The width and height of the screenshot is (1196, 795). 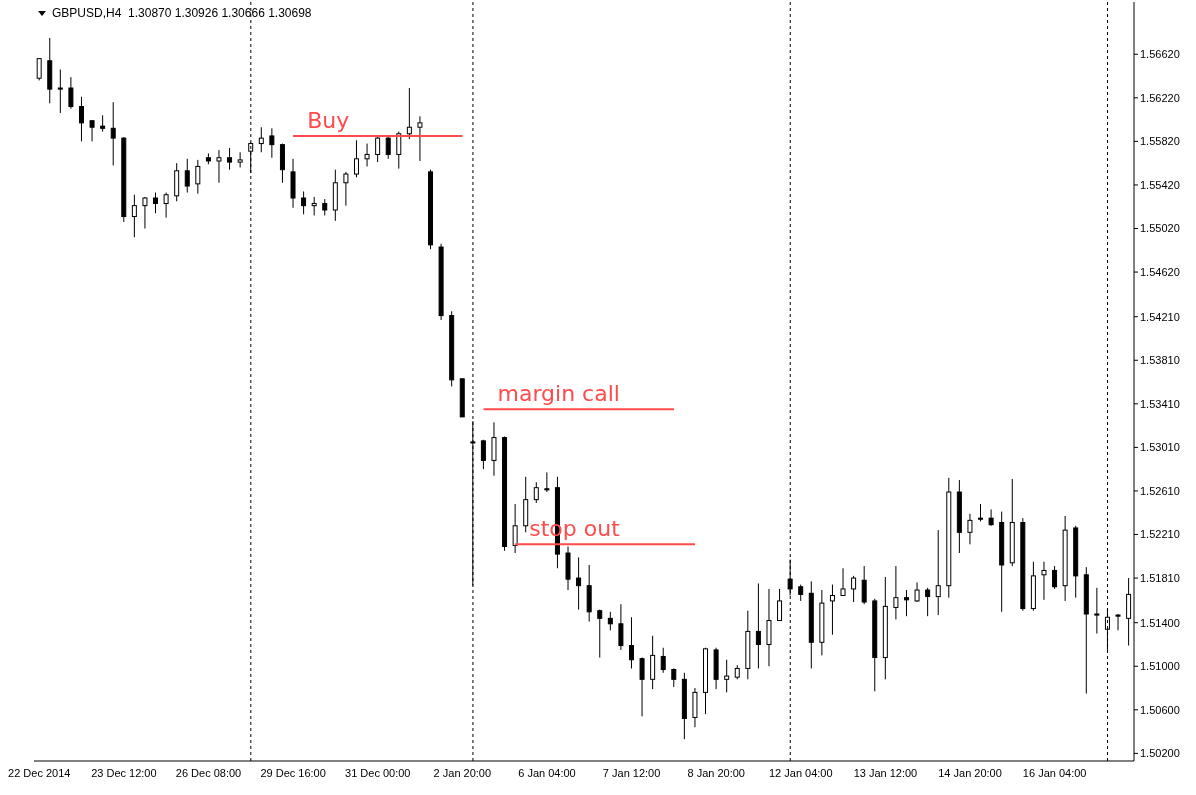 I want to click on y-tick-label: 1.56220, so click(x=1160, y=97).